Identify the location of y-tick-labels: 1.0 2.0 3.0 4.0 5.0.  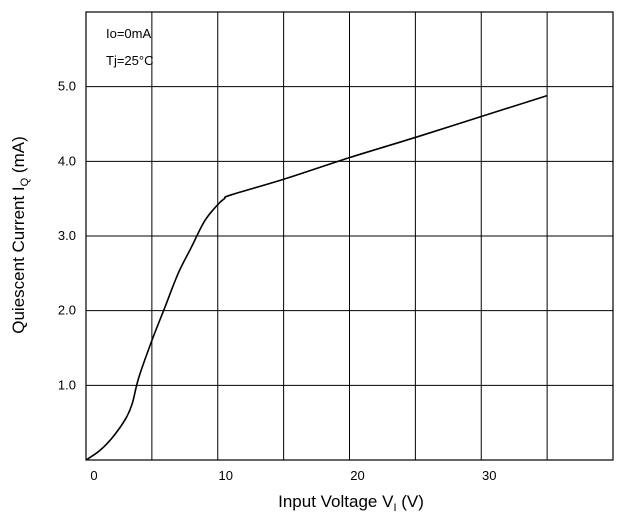
(67, 236).